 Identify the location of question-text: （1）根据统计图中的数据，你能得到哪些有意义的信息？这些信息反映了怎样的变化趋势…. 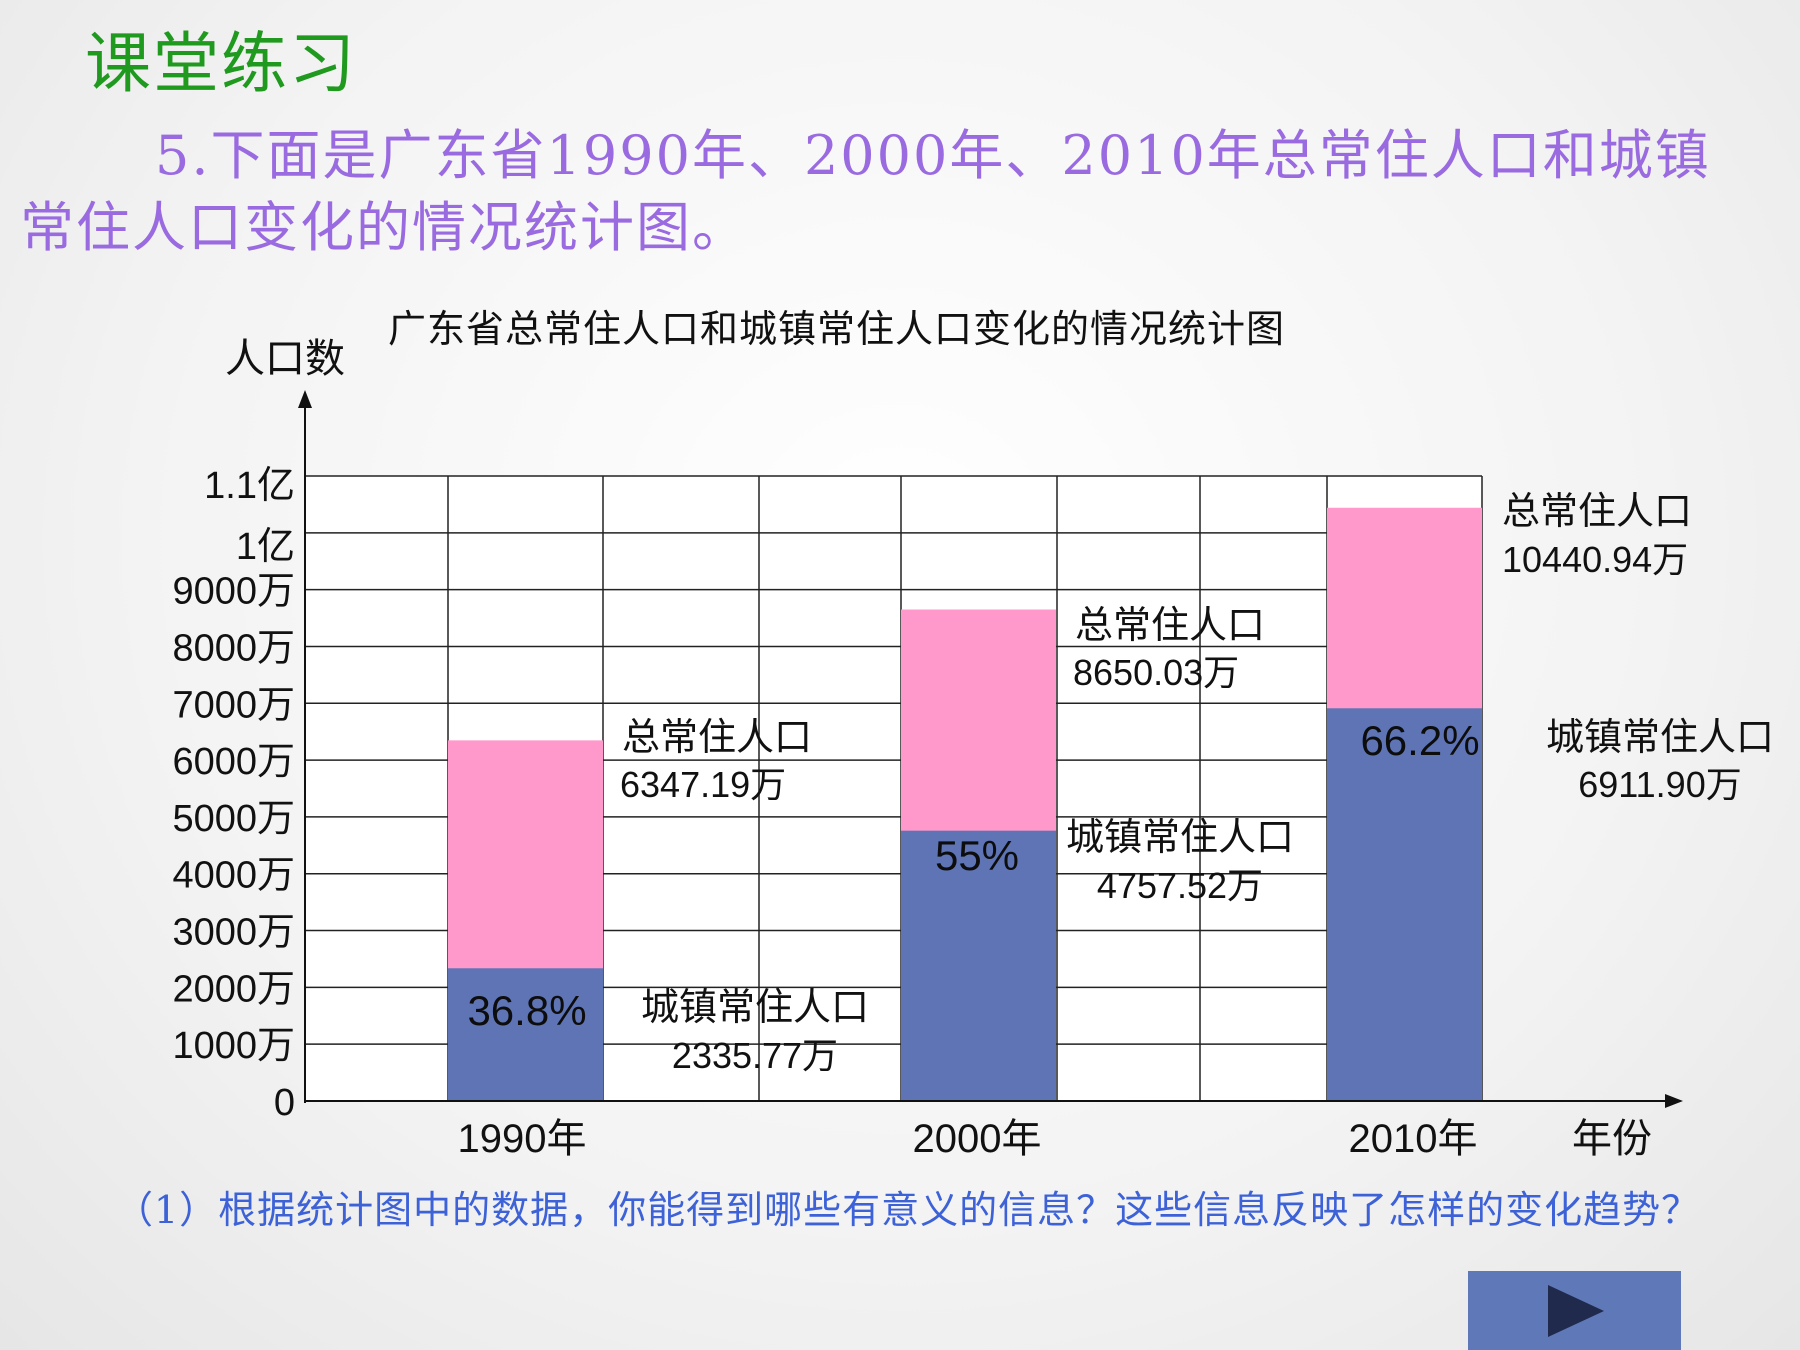
(908, 1210).